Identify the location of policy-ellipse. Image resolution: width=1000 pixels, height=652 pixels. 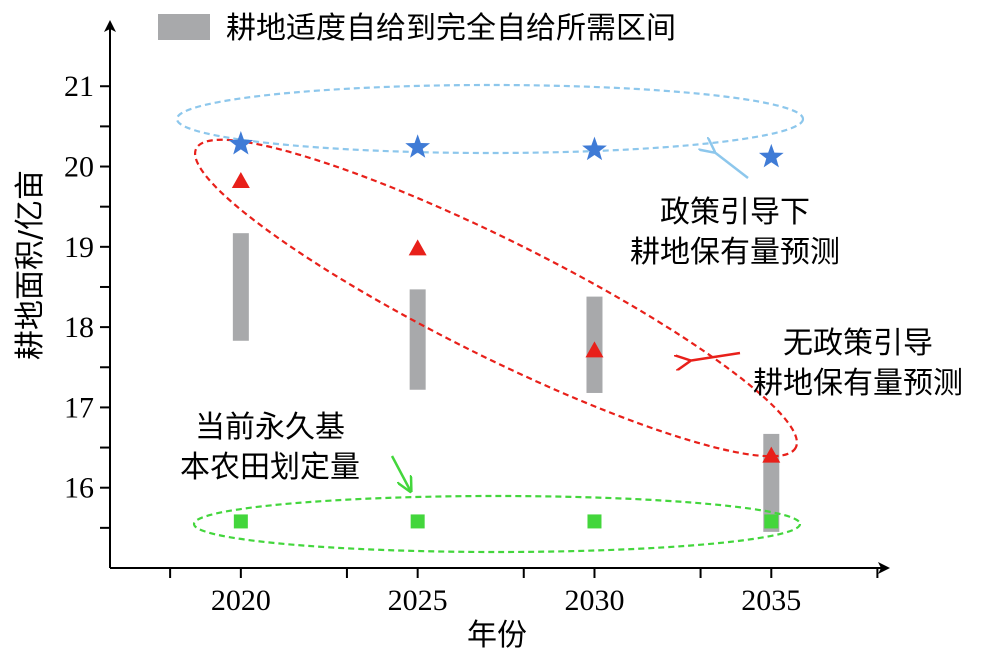
(490, 119).